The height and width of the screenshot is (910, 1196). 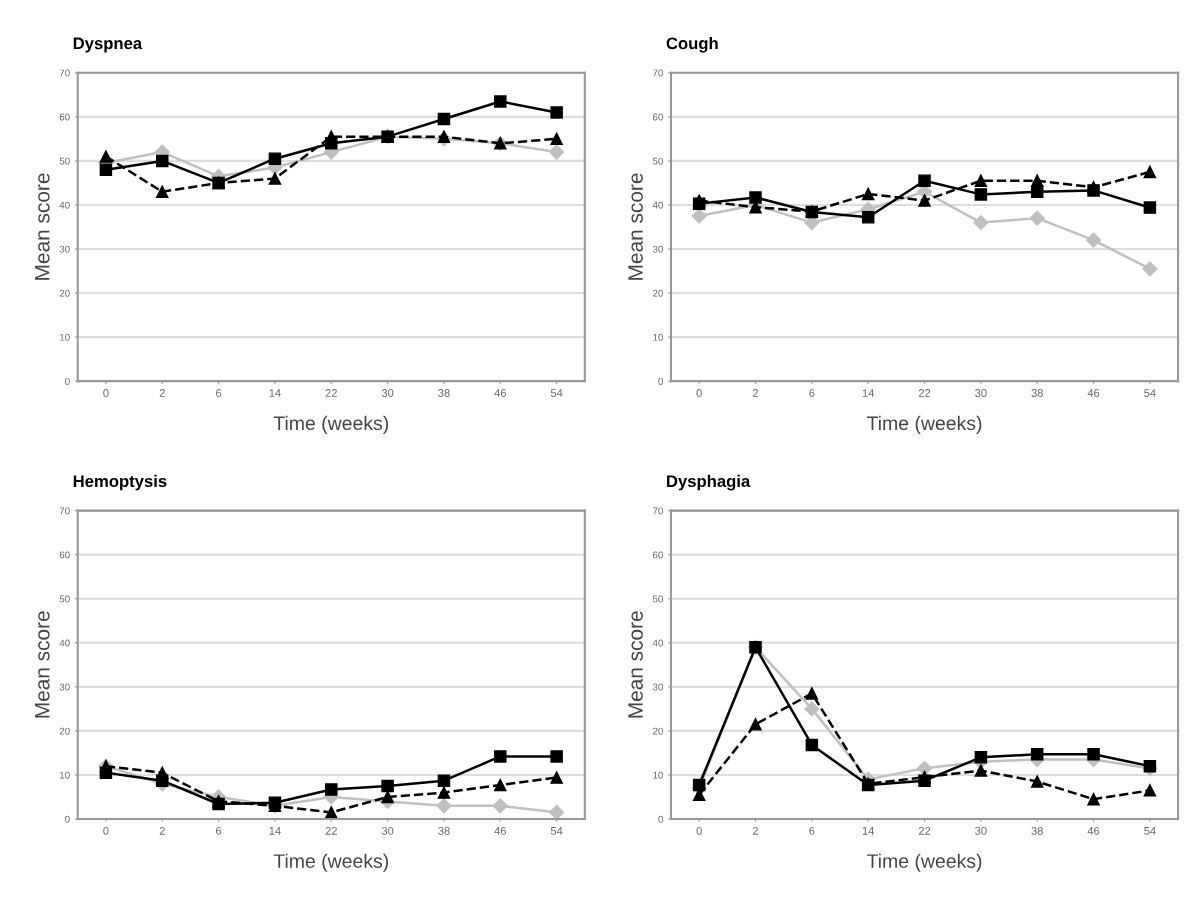 What do you see at coordinates (108, 45) in the screenshot?
I see `chart-title: Dyspnea` at bounding box center [108, 45].